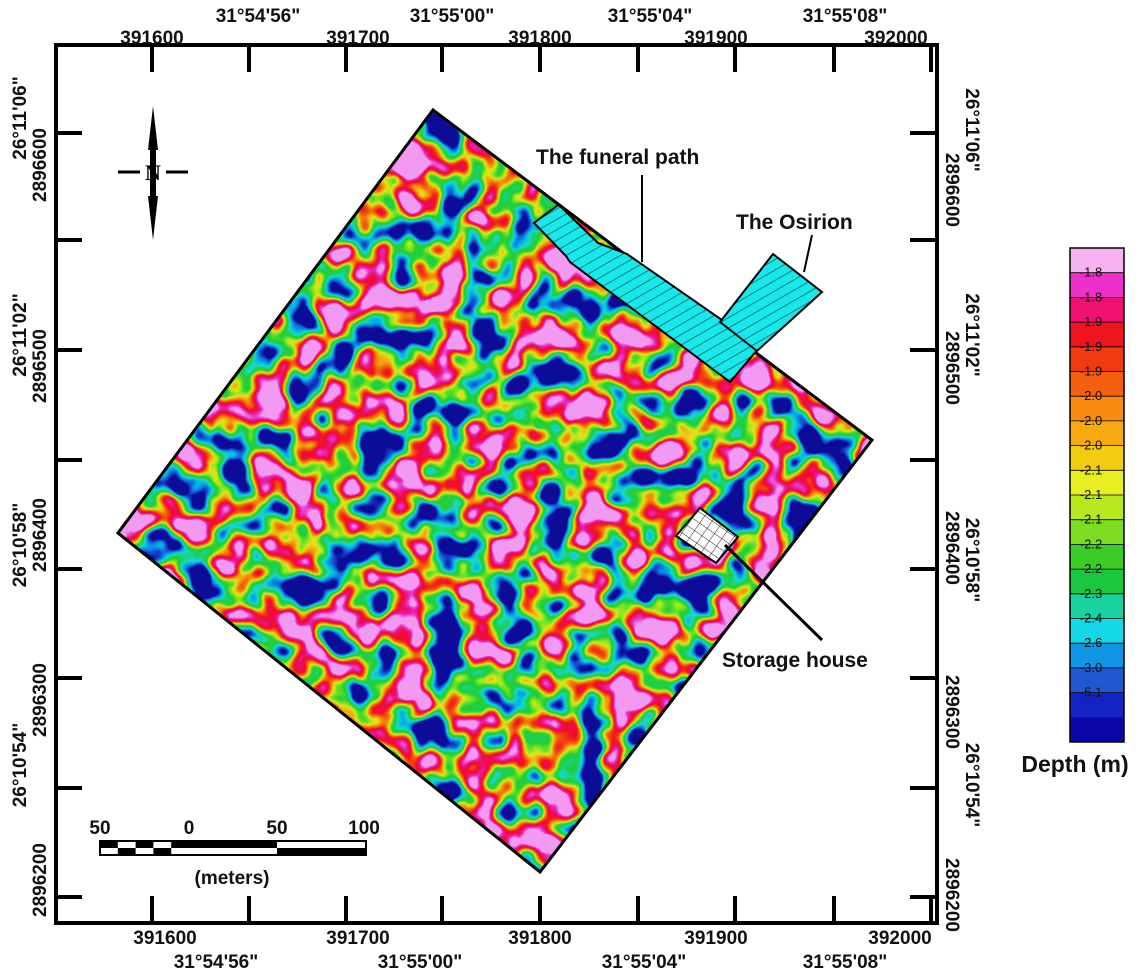 The image size is (1148, 977). I want to click on left-dms-1: 26°11'06", so click(20, 117).